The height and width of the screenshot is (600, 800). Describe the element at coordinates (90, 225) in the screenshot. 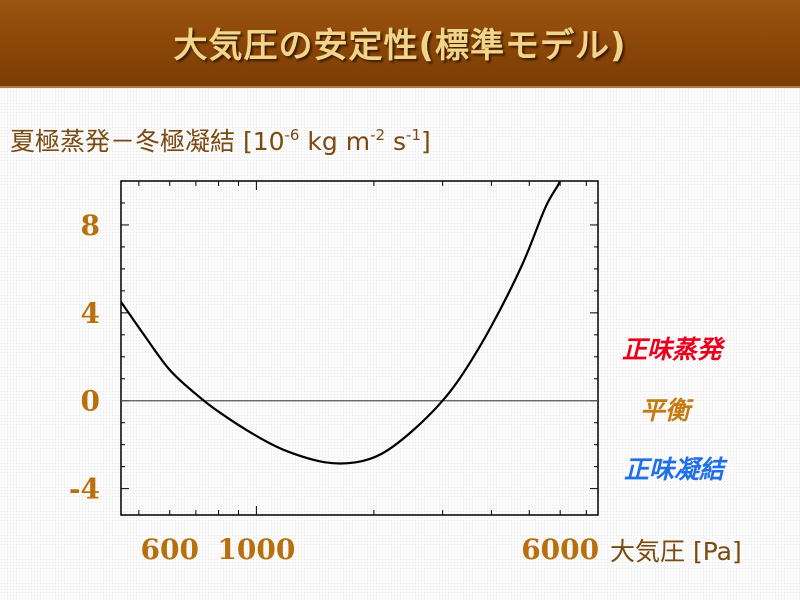

I see `y-tick-label: 8` at that location.